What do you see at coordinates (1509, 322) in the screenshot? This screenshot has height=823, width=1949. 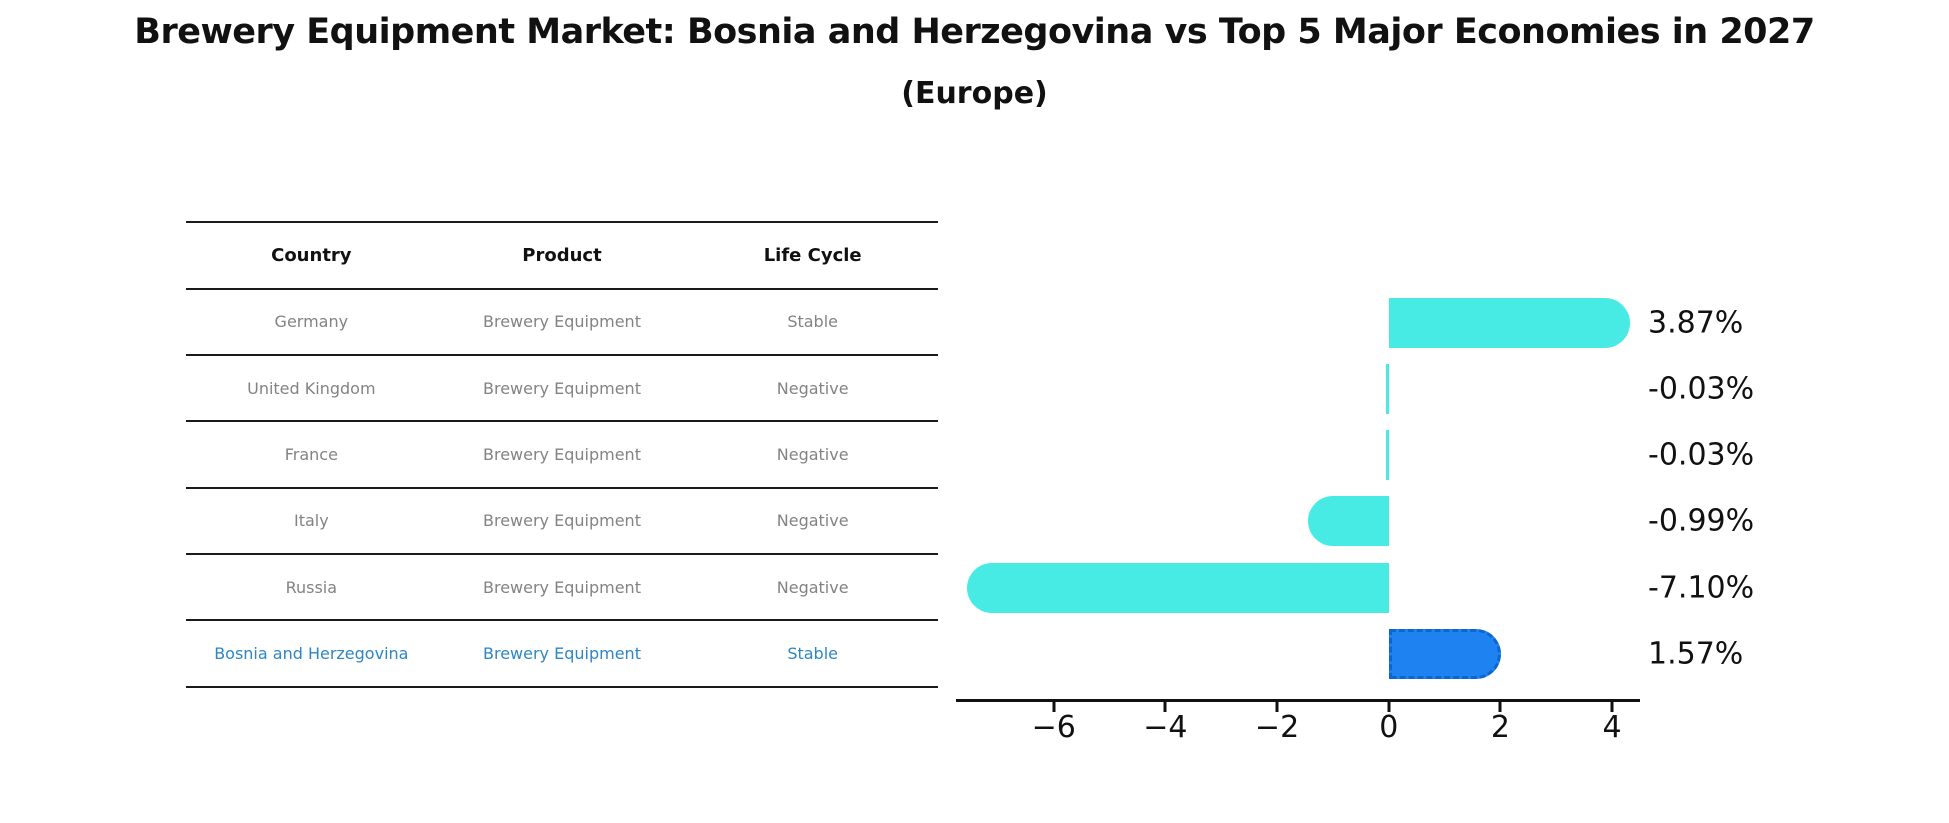 I see `bar-germany` at bounding box center [1509, 322].